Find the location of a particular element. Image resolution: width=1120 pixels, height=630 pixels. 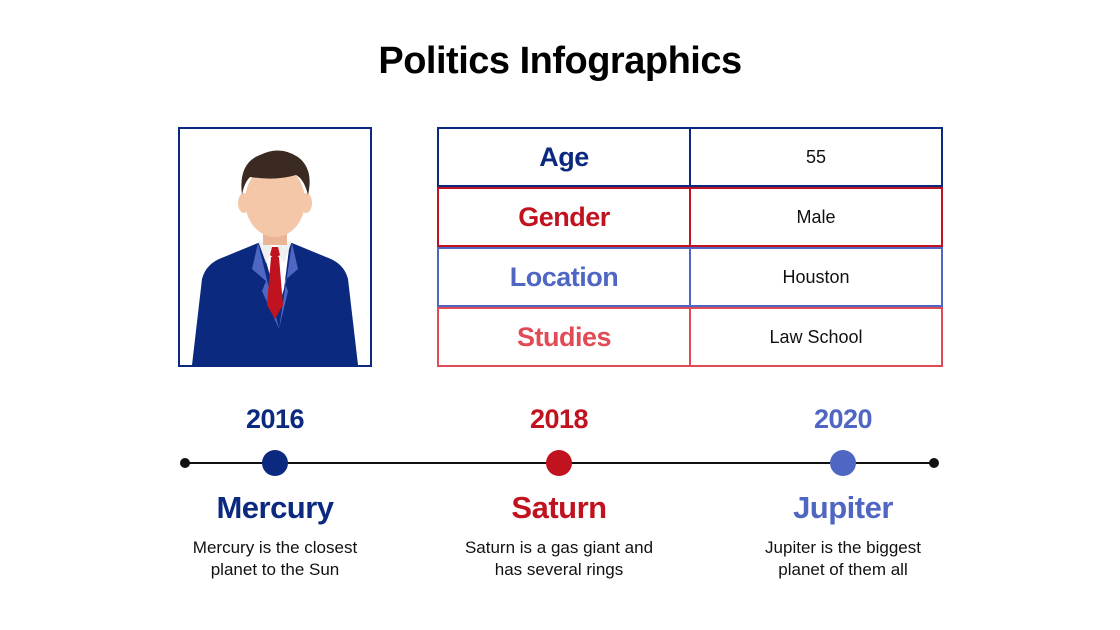

profile-row-age: Age 55 is located at coordinates (690, 157).